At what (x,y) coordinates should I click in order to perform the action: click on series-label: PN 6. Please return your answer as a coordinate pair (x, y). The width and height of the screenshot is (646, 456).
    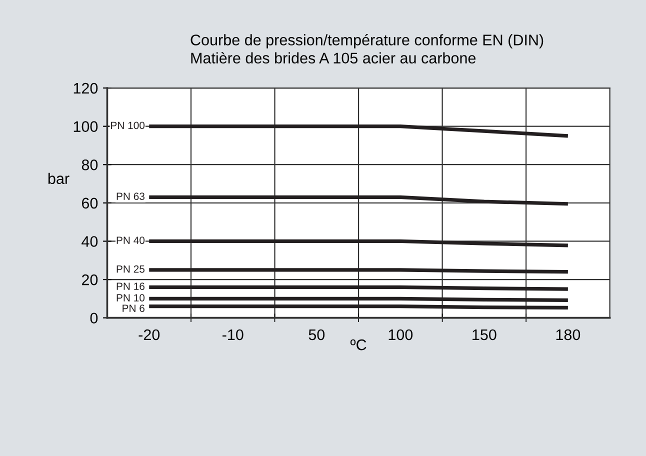
    Looking at the image, I should click on (133, 308).